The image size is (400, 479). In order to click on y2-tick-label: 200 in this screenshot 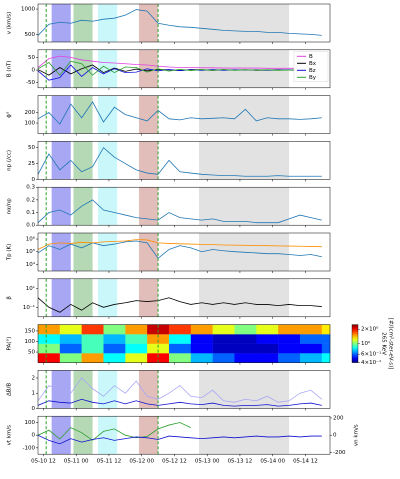, I will do `click(338, 418)`.